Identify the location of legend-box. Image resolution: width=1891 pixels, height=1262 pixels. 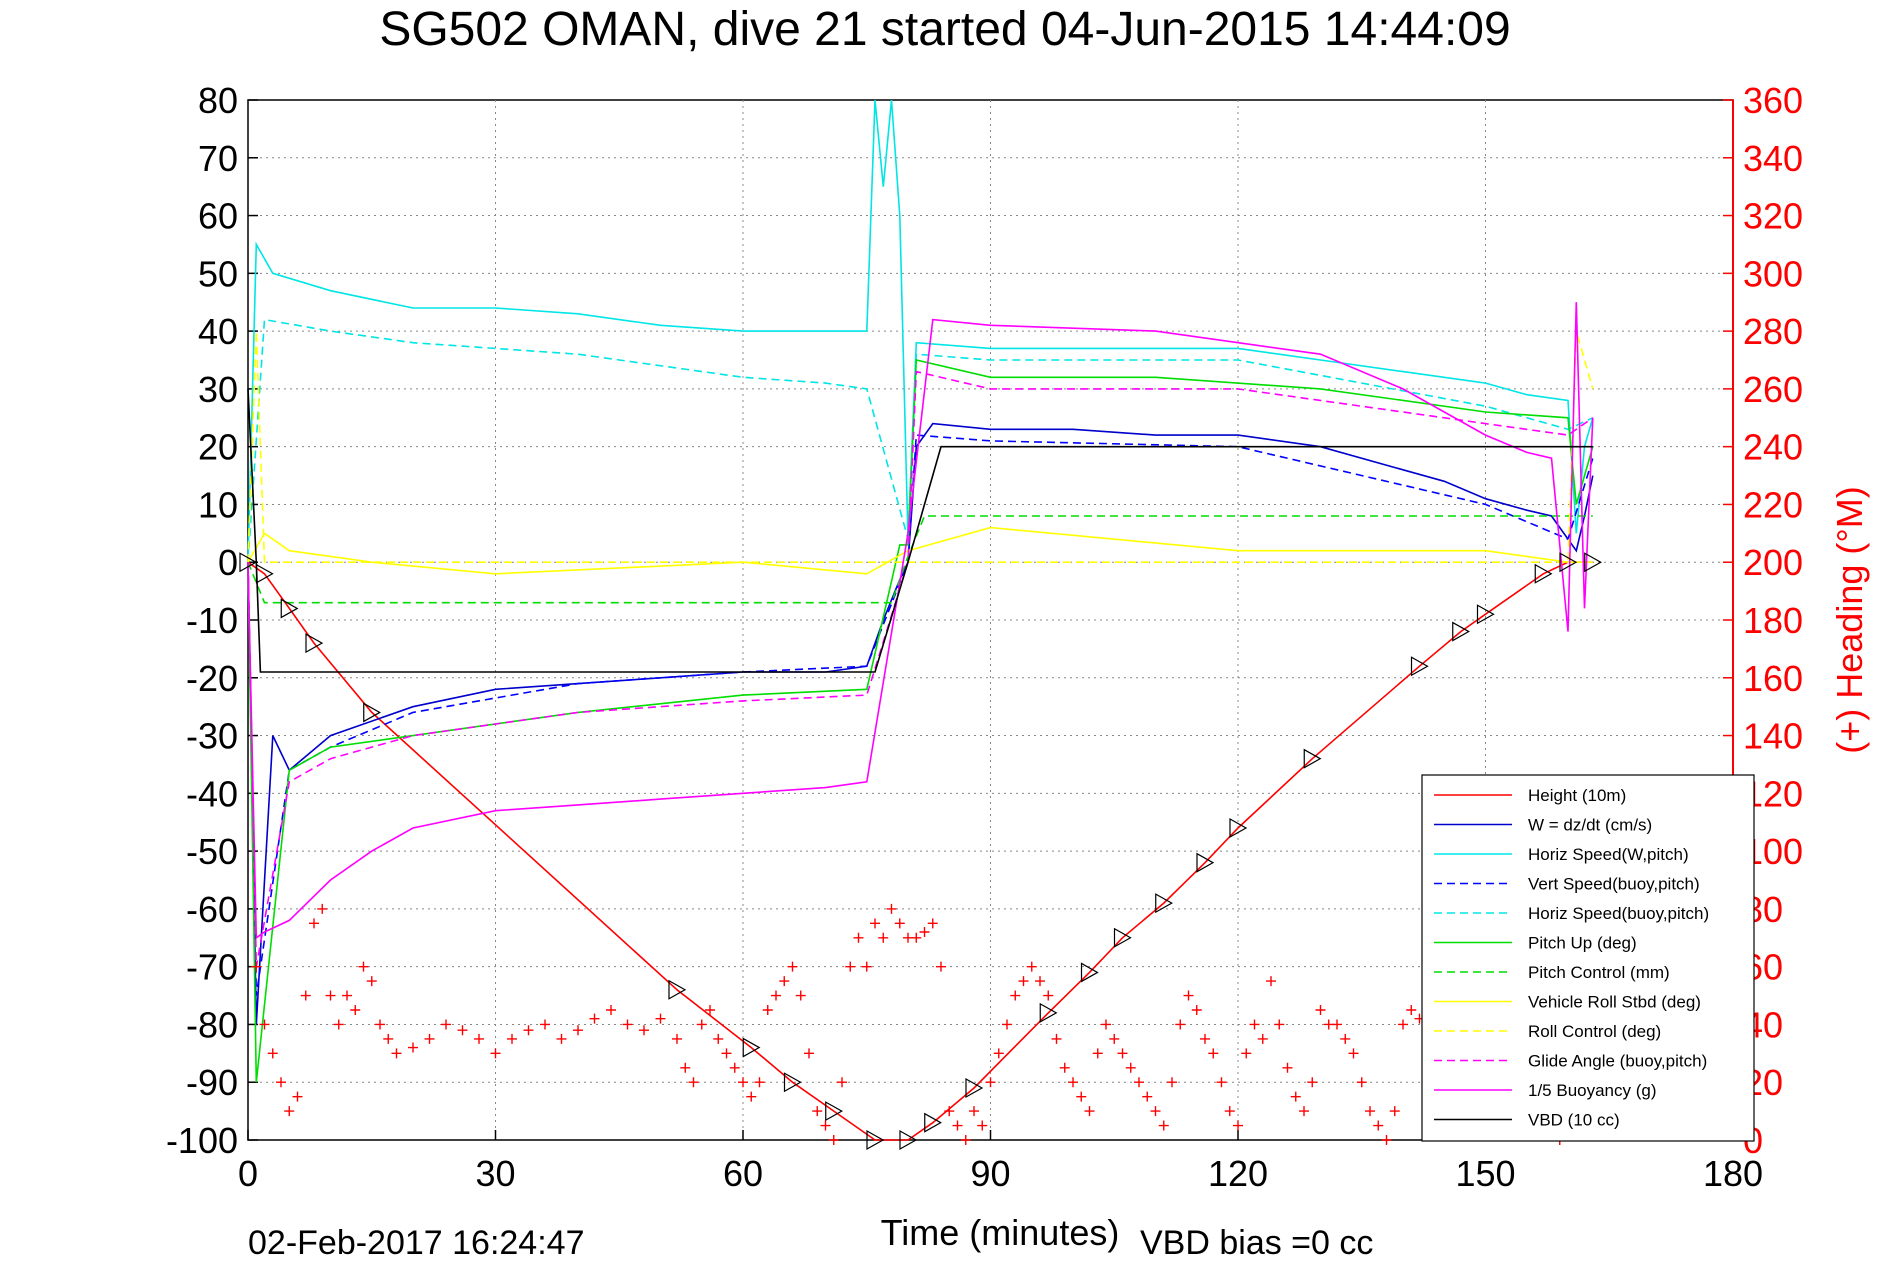
(1588, 958).